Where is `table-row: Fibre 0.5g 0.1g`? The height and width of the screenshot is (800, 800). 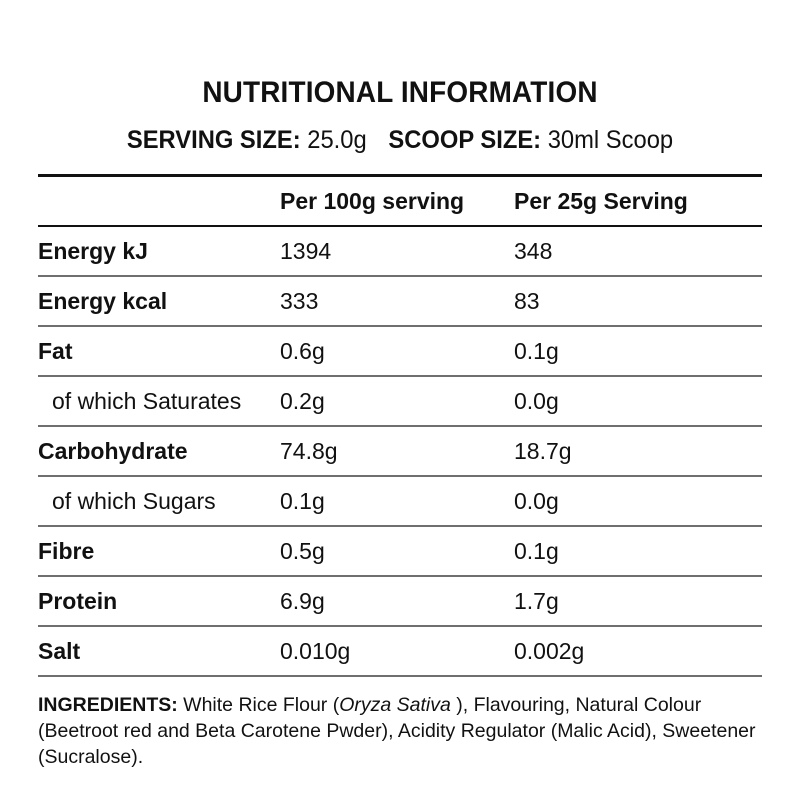 table-row: Fibre 0.5g 0.1g is located at coordinates (400, 551).